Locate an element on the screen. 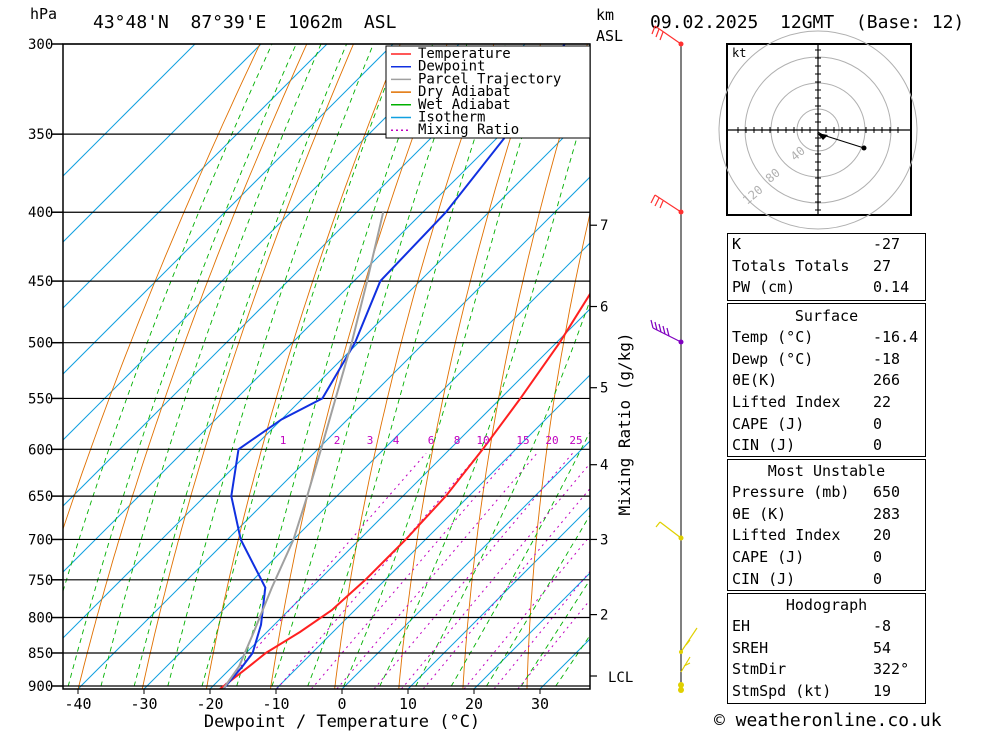 This screenshot has width=1000, height=733. y-tick-label: 300 is located at coordinates (40, 45).